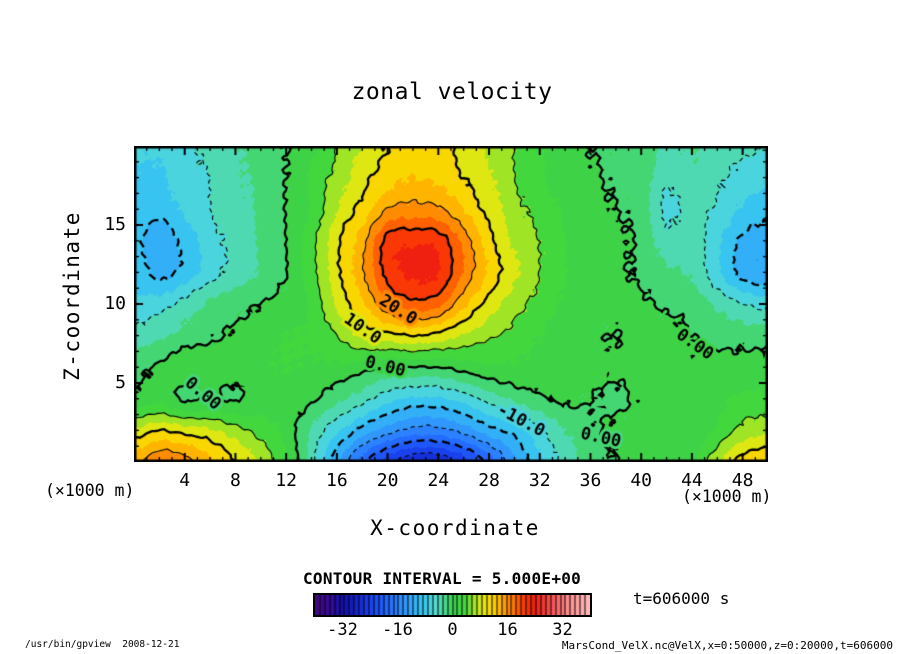 The height and width of the screenshot is (654, 904). I want to click on x-tick-label: 48, so click(742, 480).